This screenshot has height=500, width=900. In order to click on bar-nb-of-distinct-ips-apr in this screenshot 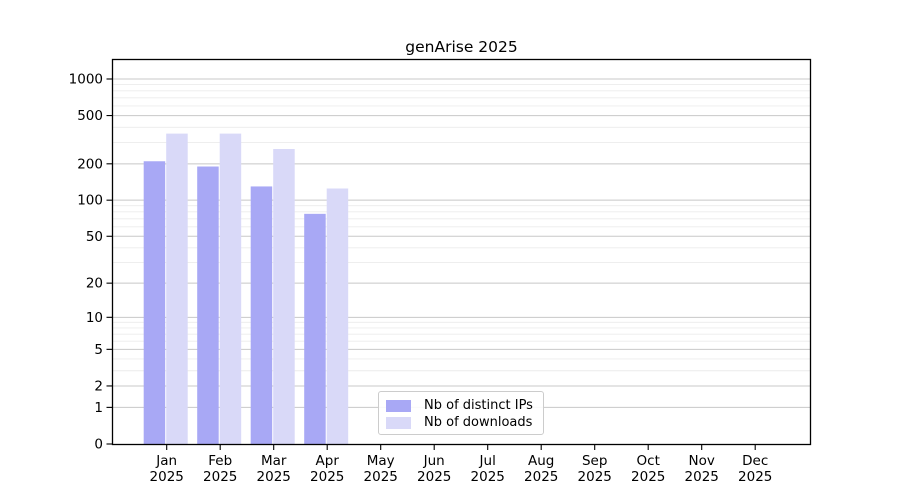, I will do `click(315, 328)`.